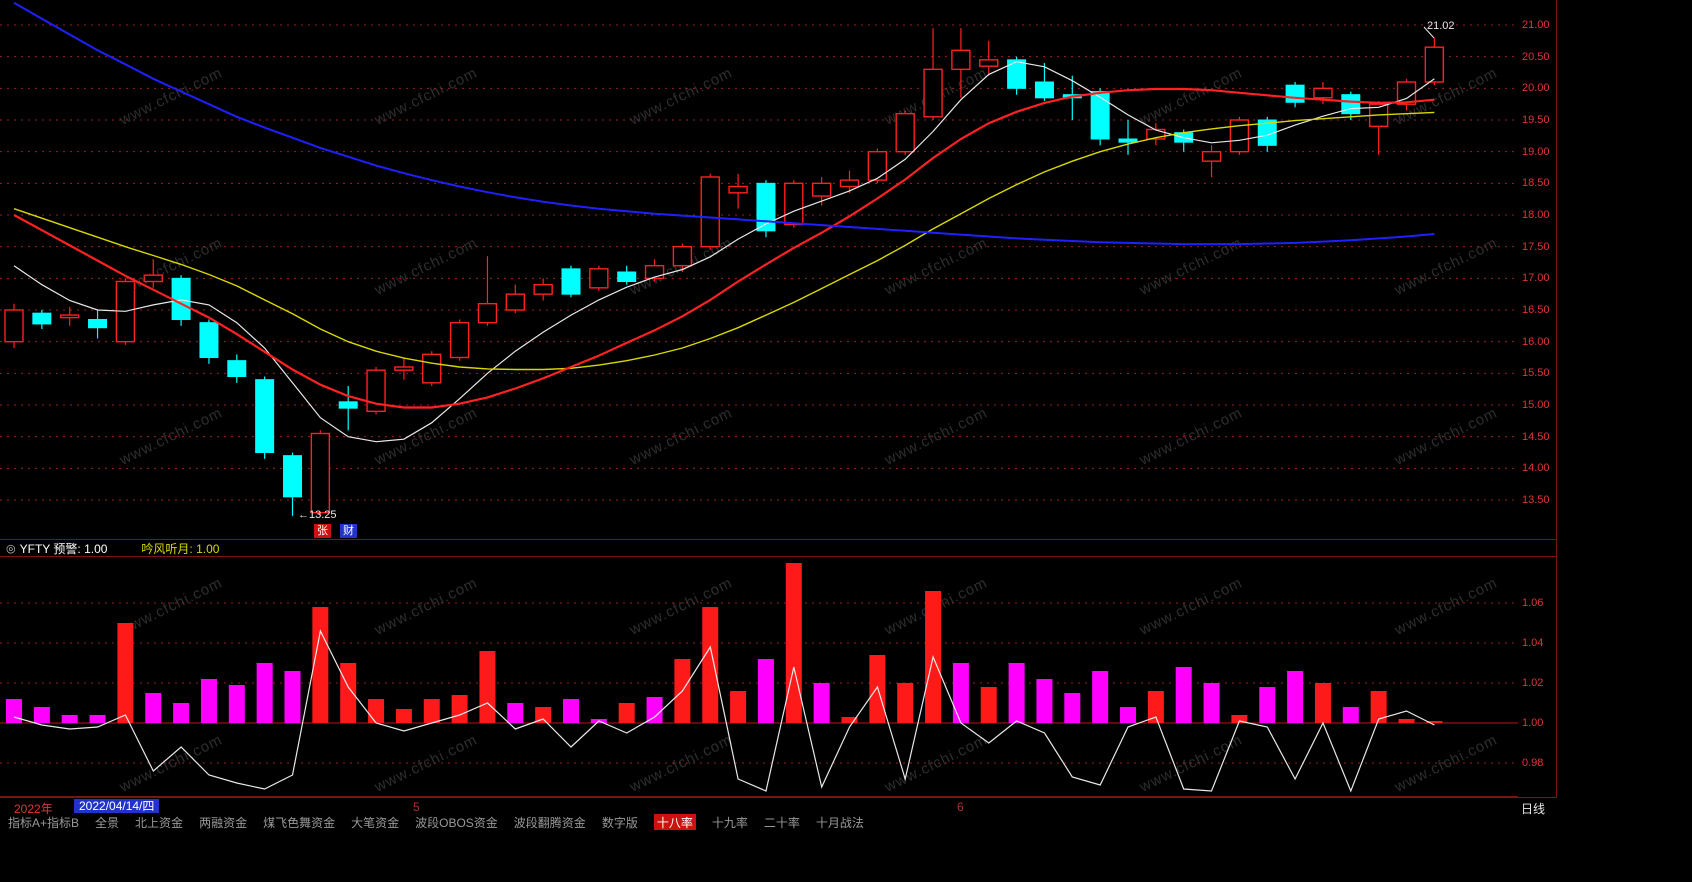  I want to click on price-tick-label: 20.00, so click(1536, 88).